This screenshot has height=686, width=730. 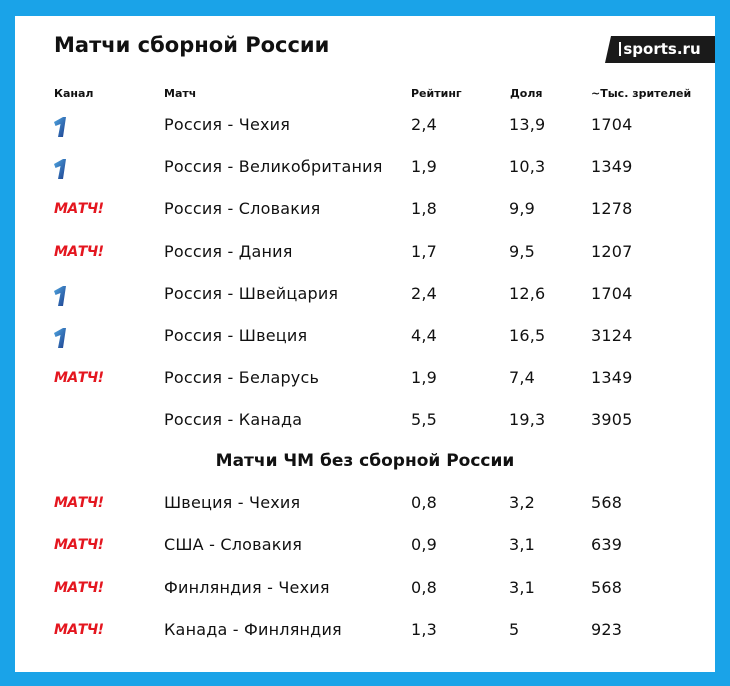 I want to click on share-value: 9,5, so click(x=522, y=251).